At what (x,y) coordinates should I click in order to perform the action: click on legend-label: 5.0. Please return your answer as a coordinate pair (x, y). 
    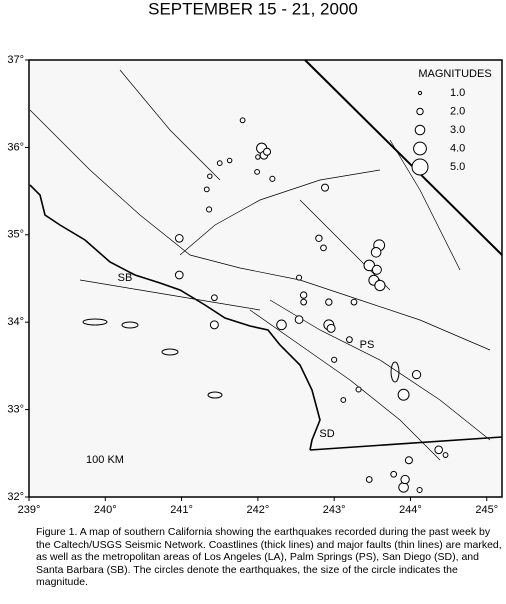
    Looking at the image, I should click on (457, 167).